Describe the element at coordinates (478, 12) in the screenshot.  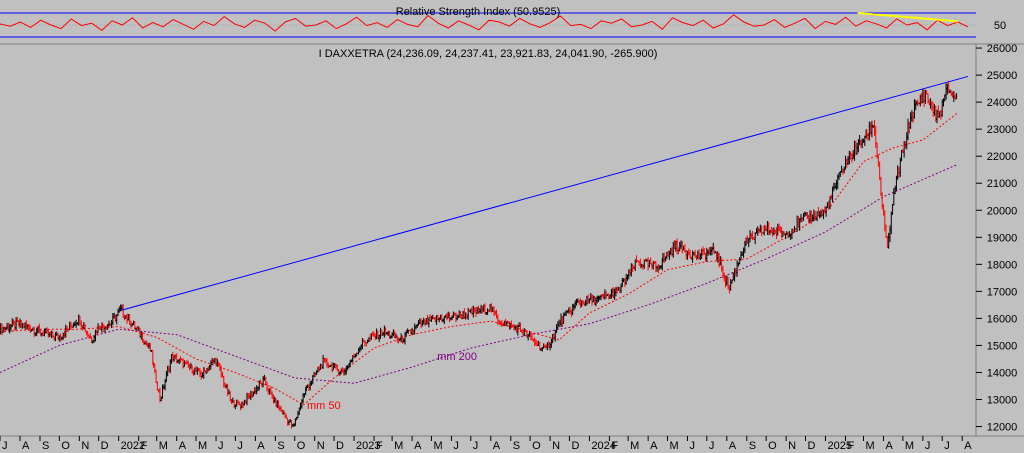
I see `rsi-title: Relative Strength Index (50.9525)` at that location.